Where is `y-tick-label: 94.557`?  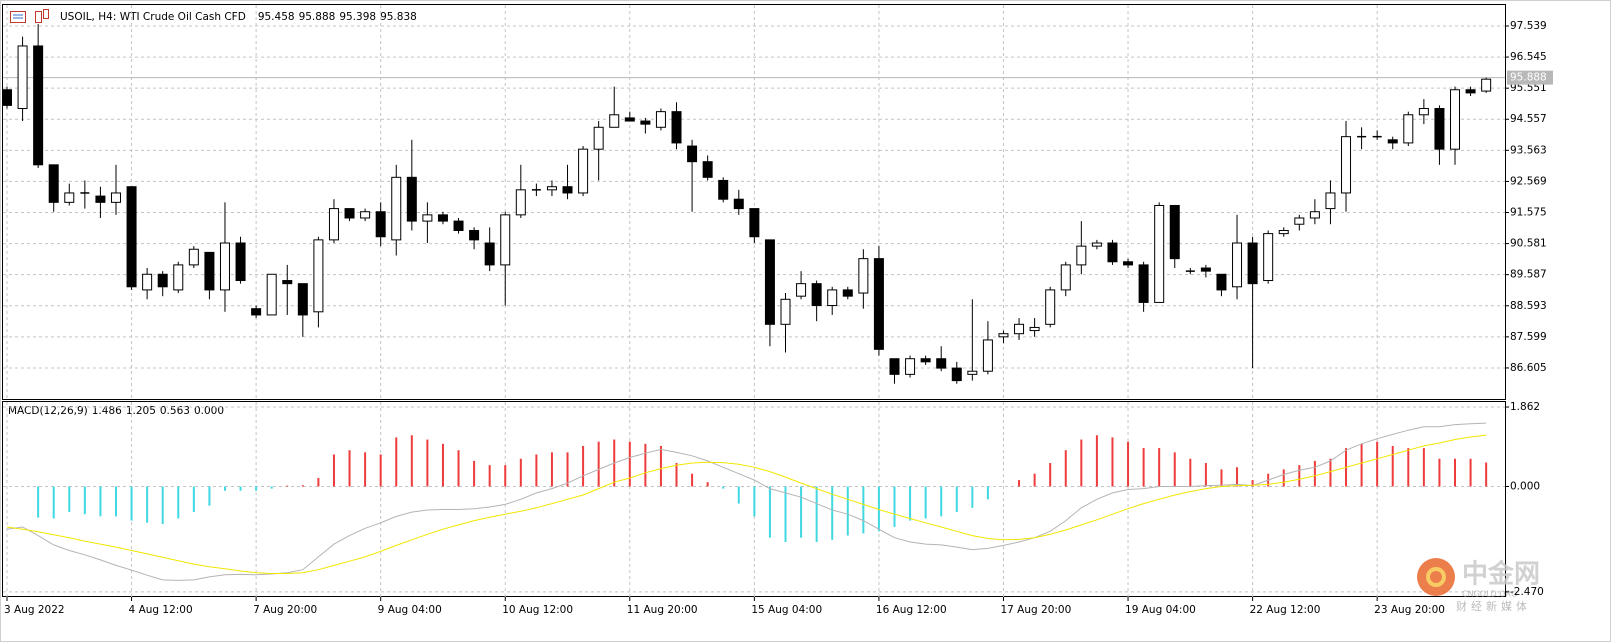 y-tick-label: 94.557 is located at coordinates (1528, 119).